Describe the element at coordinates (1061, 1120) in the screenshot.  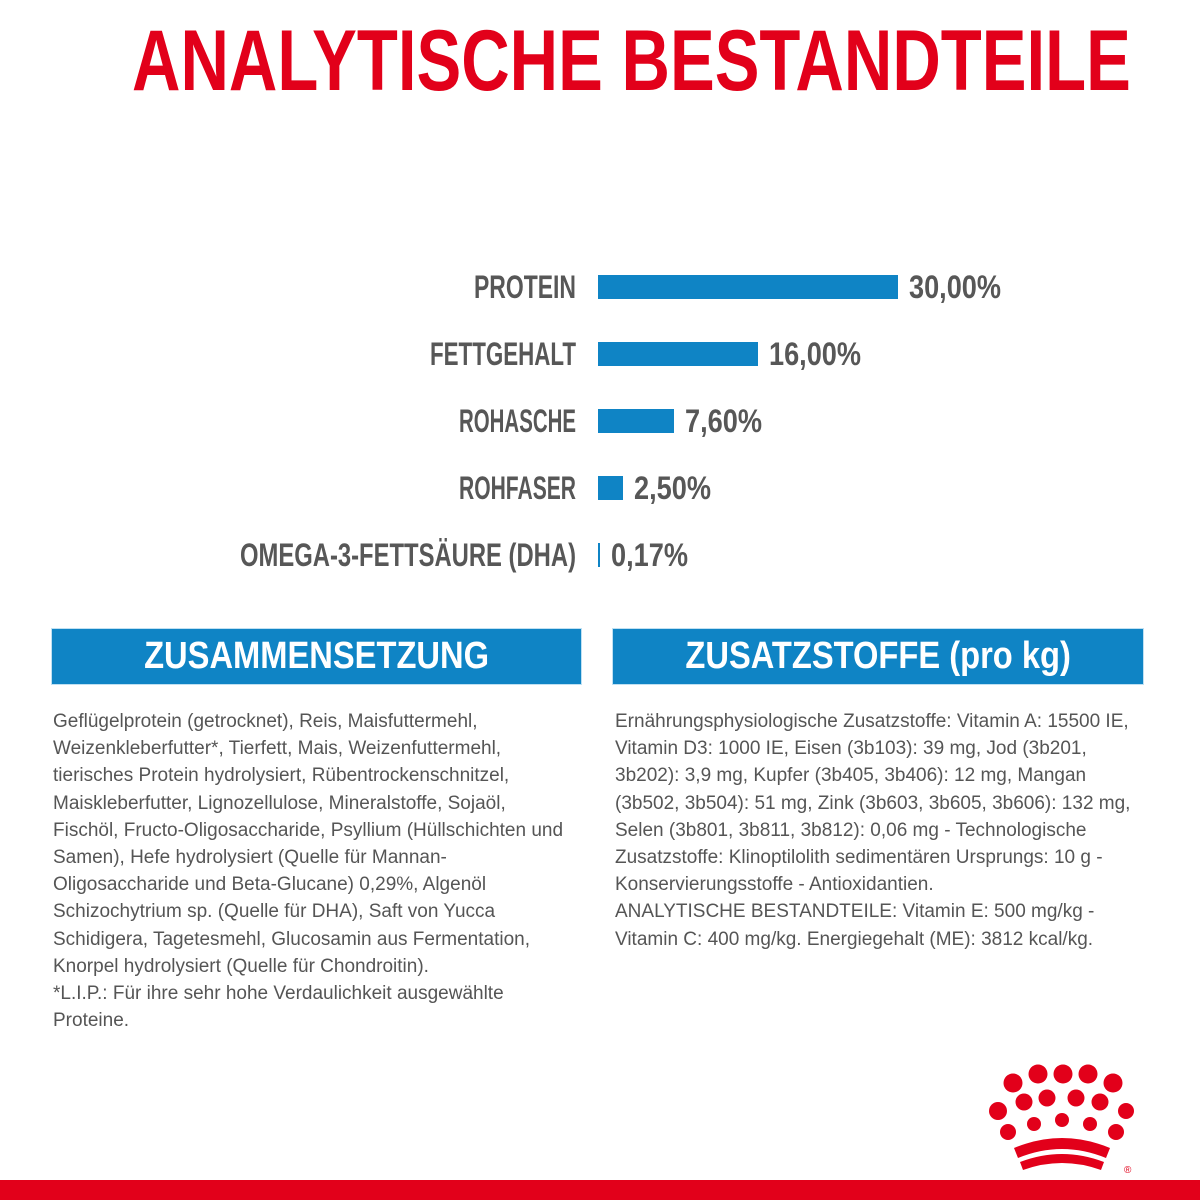
I see `royal-canin-crown-icon: ®` at that location.